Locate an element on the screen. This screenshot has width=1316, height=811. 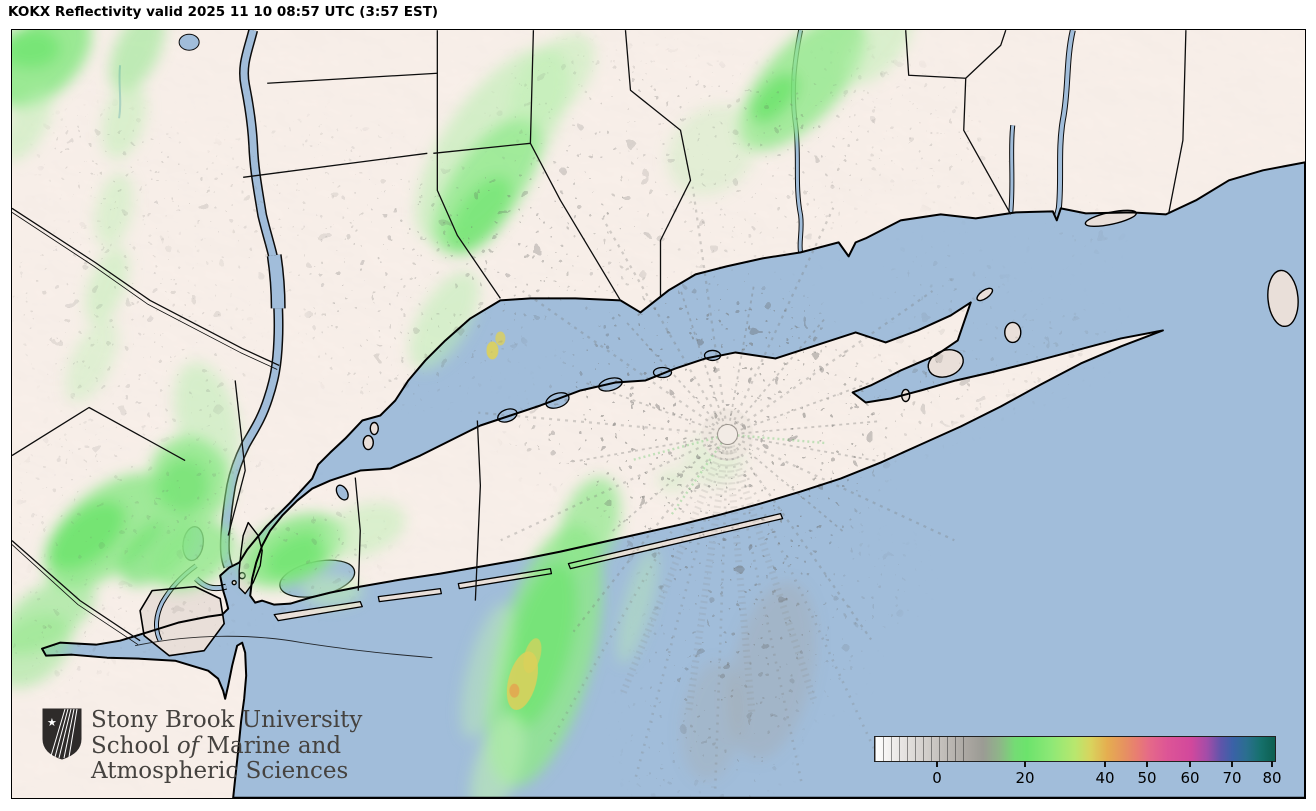
colorbar-label: 50 is located at coordinates (1147, 778).